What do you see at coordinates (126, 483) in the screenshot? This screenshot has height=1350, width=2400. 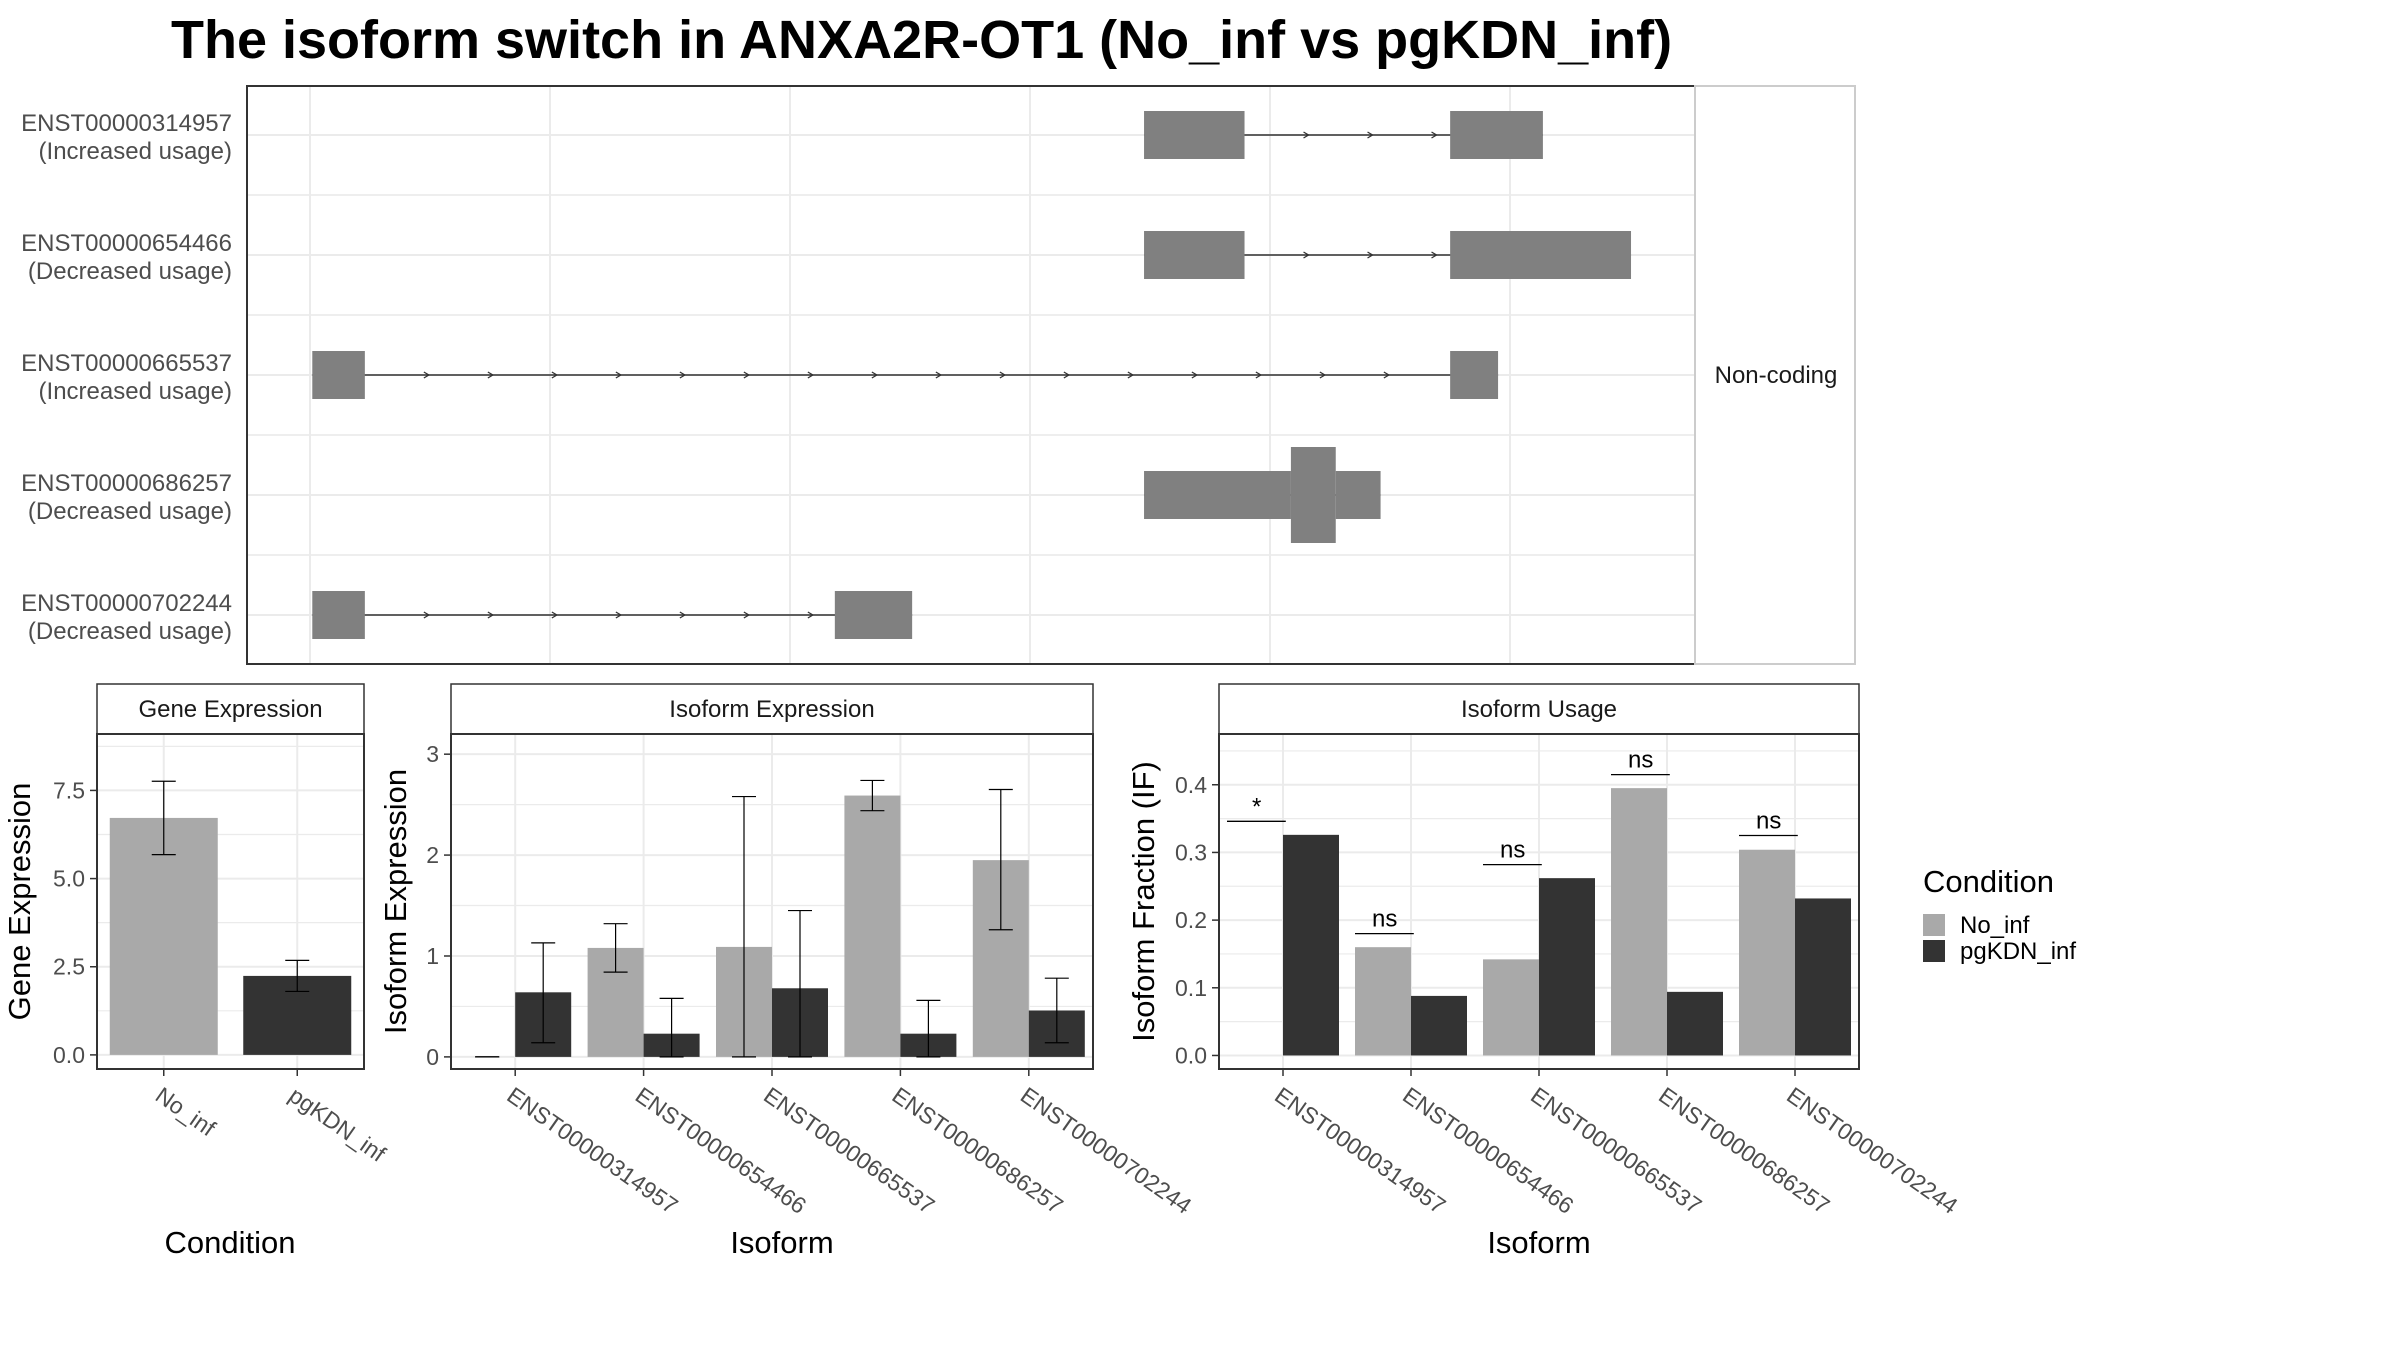 I see `transcript-id-label: ENST00000686257` at bounding box center [126, 483].